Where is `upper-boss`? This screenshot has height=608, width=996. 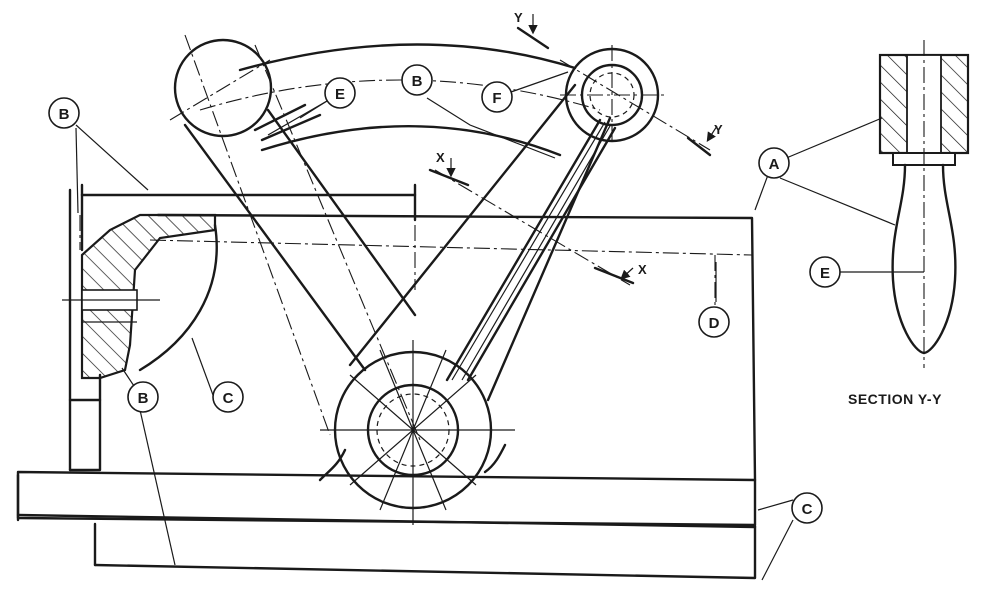 upper-boss is located at coordinates (614, 95).